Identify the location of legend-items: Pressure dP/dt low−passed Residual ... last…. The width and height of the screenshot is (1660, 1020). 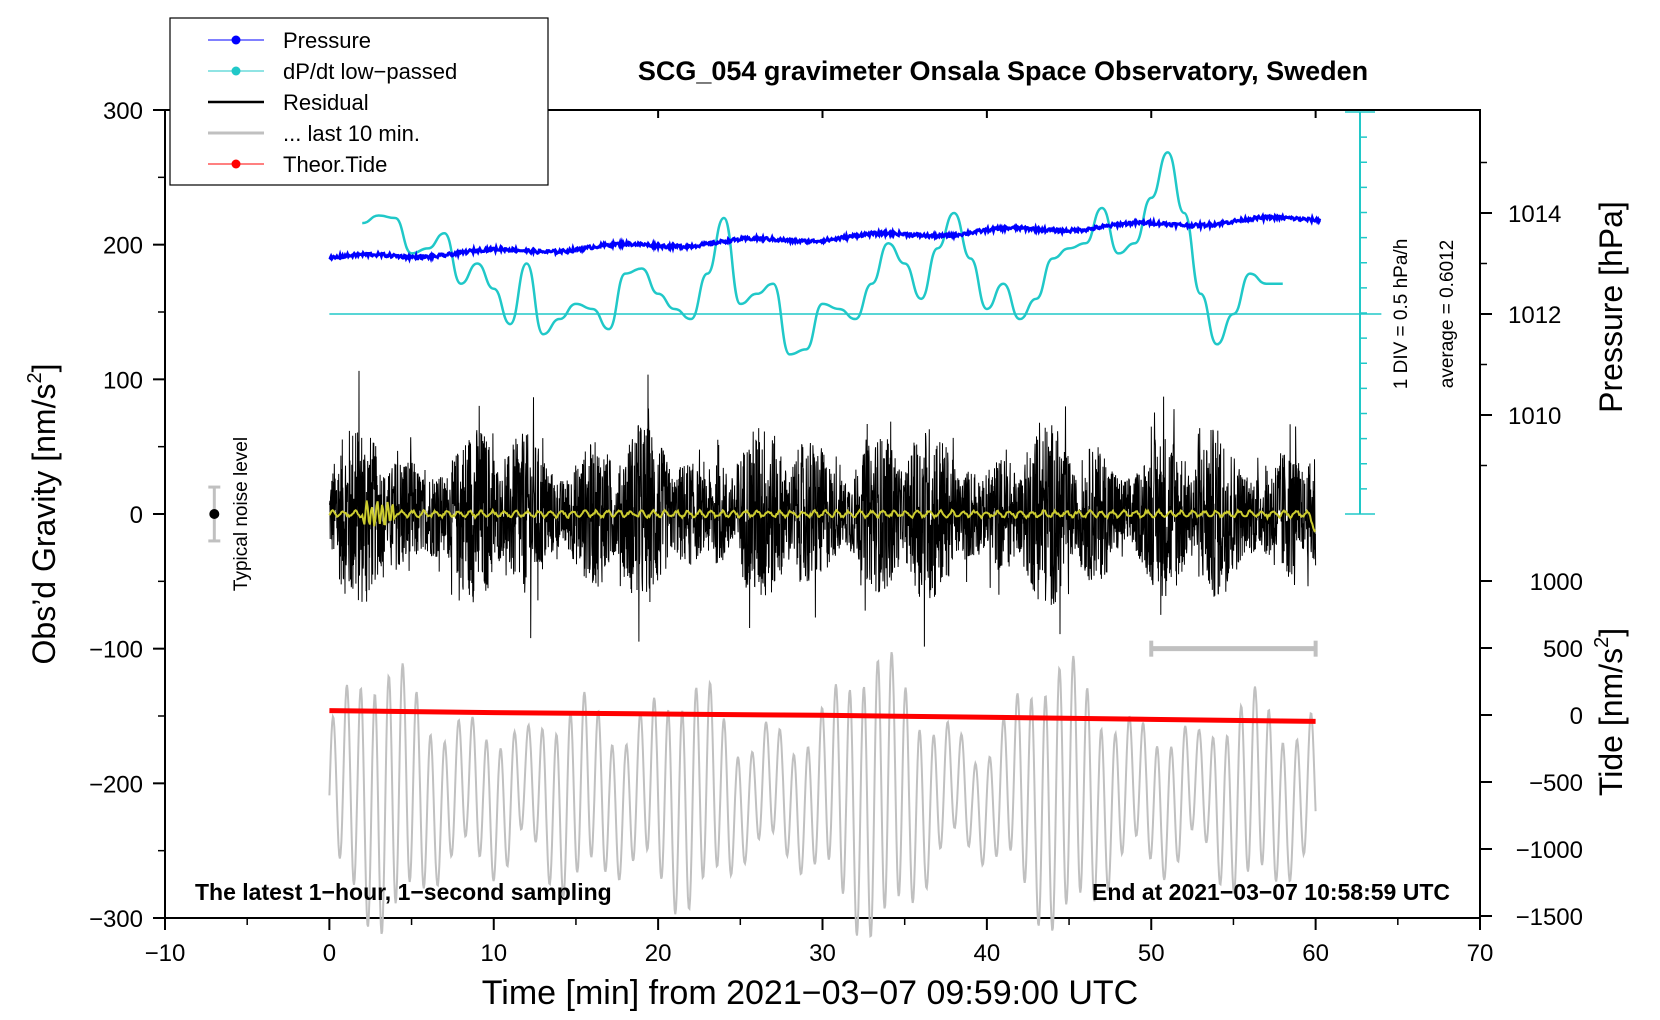
(332, 102).